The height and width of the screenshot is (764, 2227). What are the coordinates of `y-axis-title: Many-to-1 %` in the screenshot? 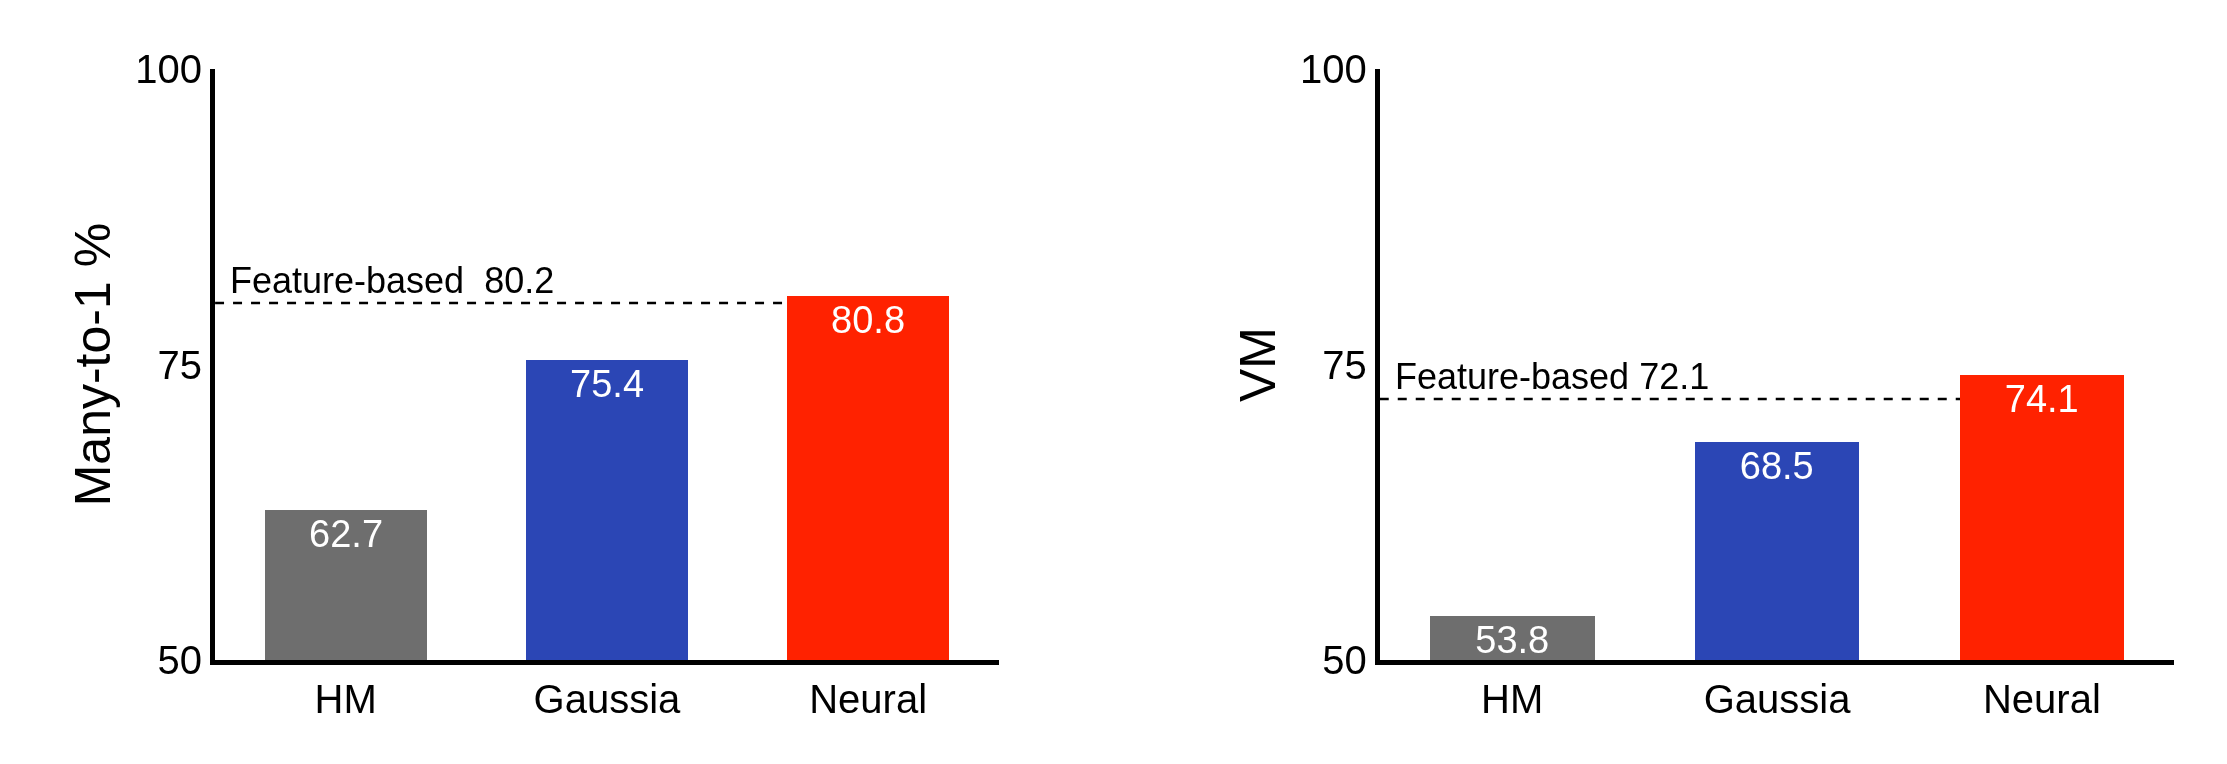 It's located at (93, 364).